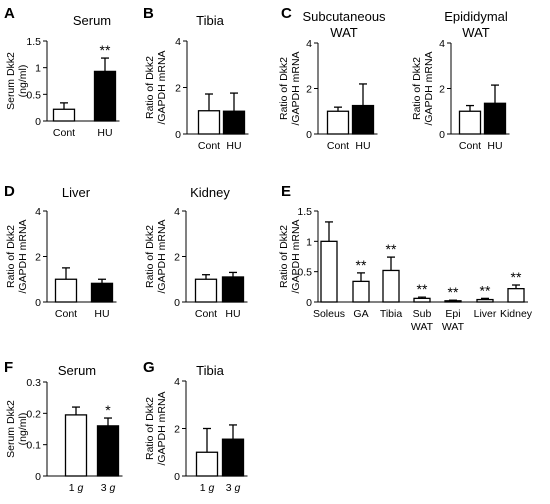 The height and width of the screenshot is (504, 550). I want to click on chart-panel-f: 0 0.1 0.2 0.3 1 g * 3 g Serum Serum Dkk2 (ng/ml), so click(64, 428).